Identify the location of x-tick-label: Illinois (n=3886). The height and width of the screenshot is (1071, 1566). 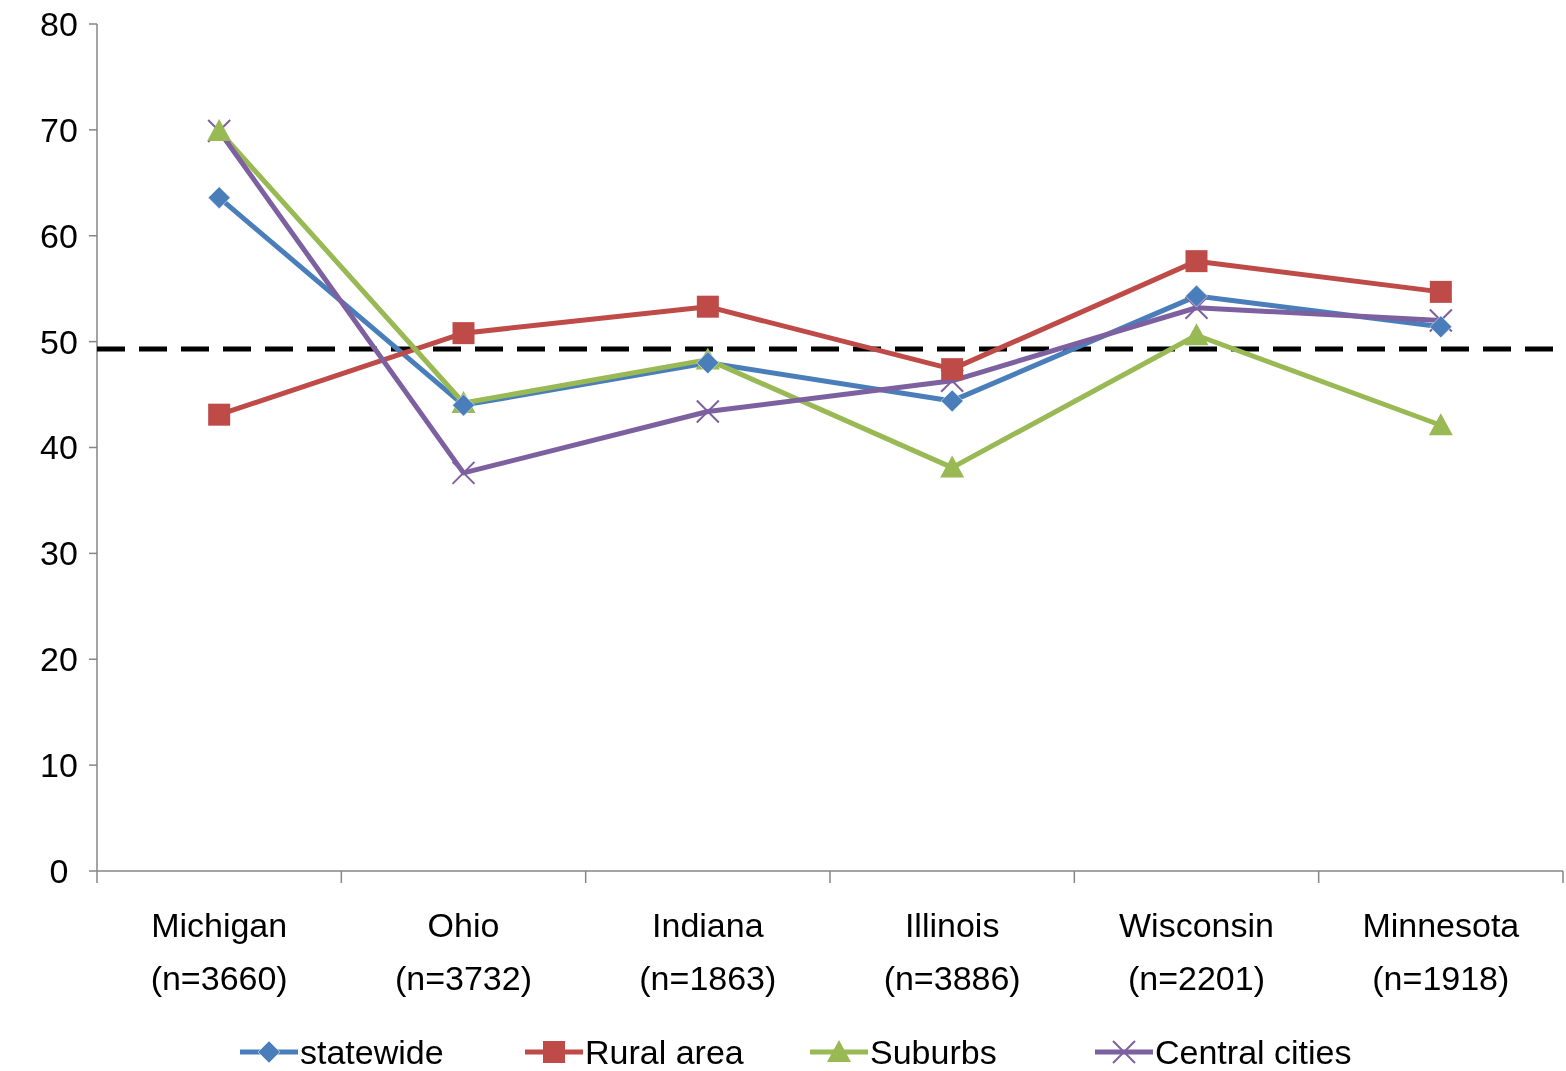
(952, 951).